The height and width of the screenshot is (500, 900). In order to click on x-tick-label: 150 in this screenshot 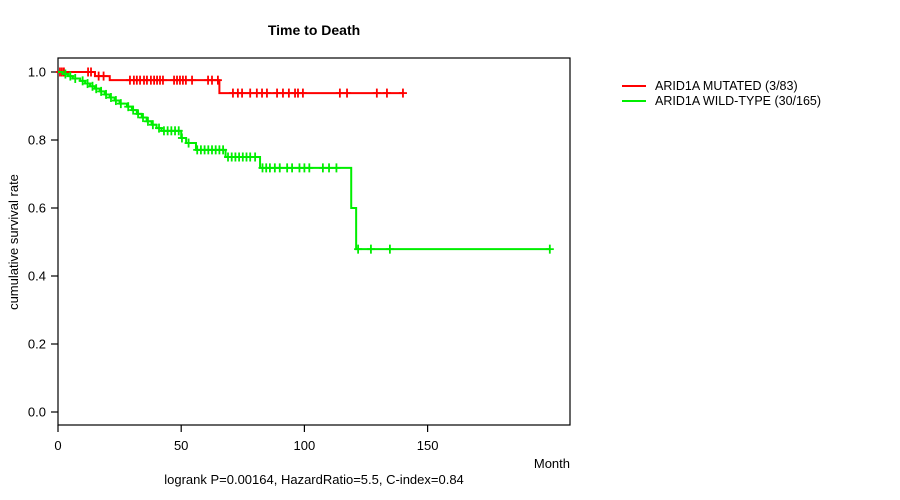, I will do `click(428, 445)`.